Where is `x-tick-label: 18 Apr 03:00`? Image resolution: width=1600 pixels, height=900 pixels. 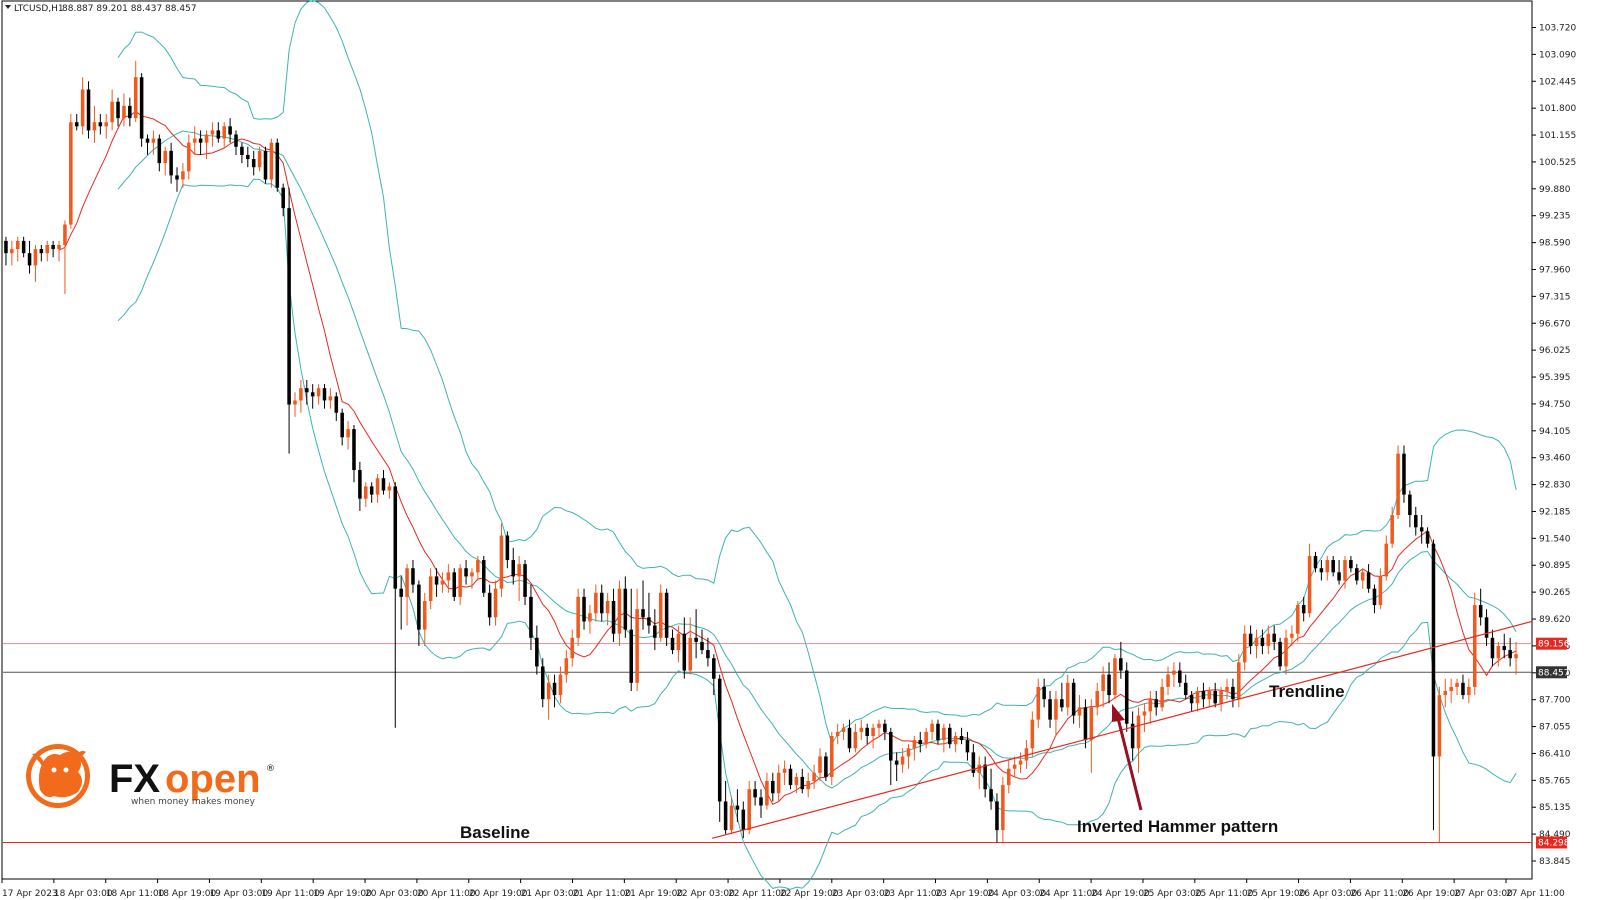
x-tick-label: 18 Apr 03:00 is located at coordinates (83, 894).